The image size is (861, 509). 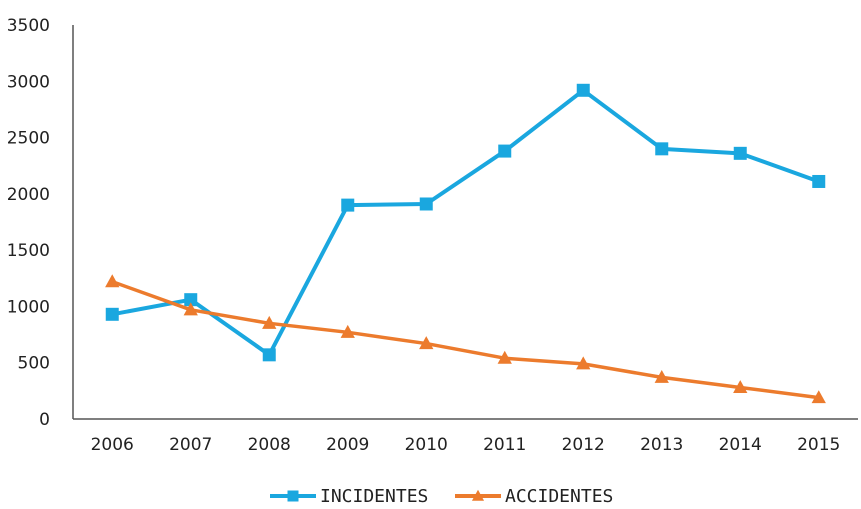 I want to click on x-tick-label: 2012, so click(x=583, y=445).